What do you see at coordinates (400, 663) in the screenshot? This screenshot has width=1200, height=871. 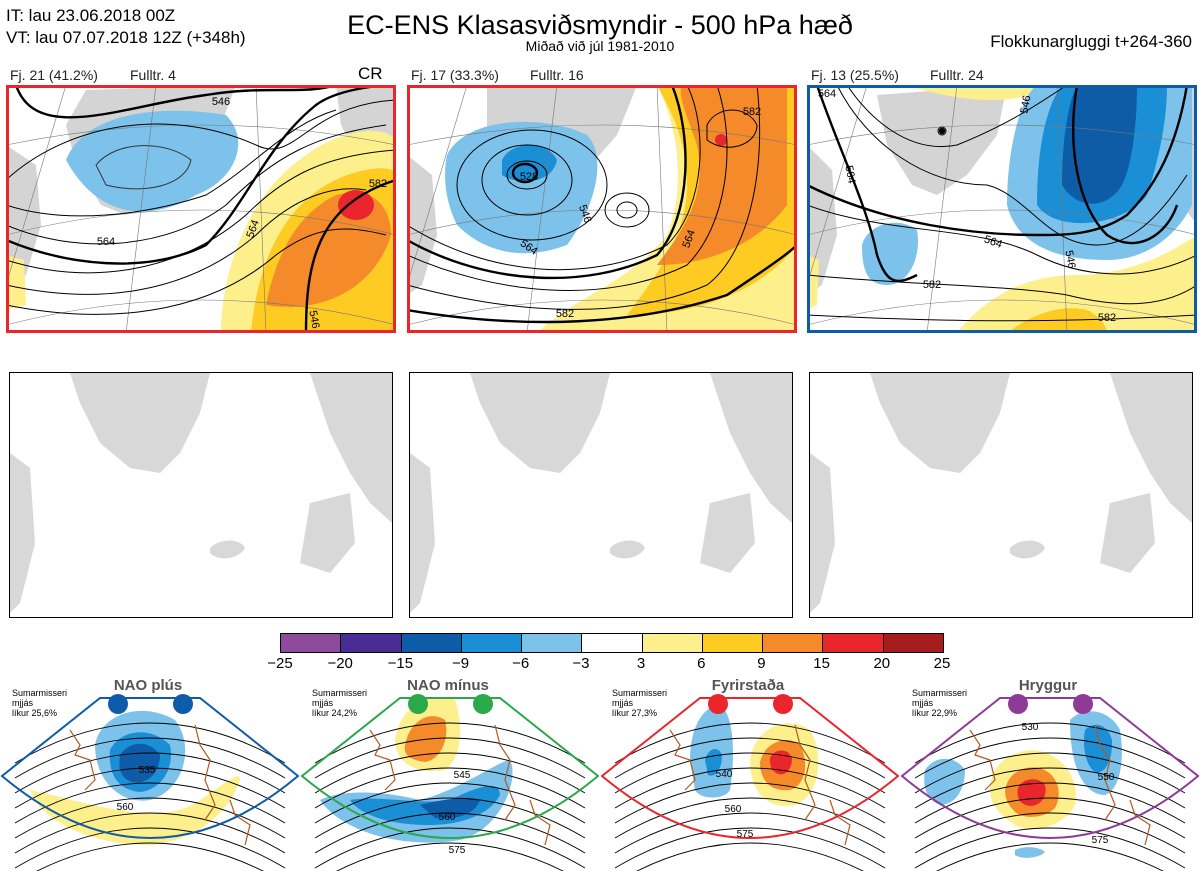 I see `colorbar-tick-label: −15` at bounding box center [400, 663].